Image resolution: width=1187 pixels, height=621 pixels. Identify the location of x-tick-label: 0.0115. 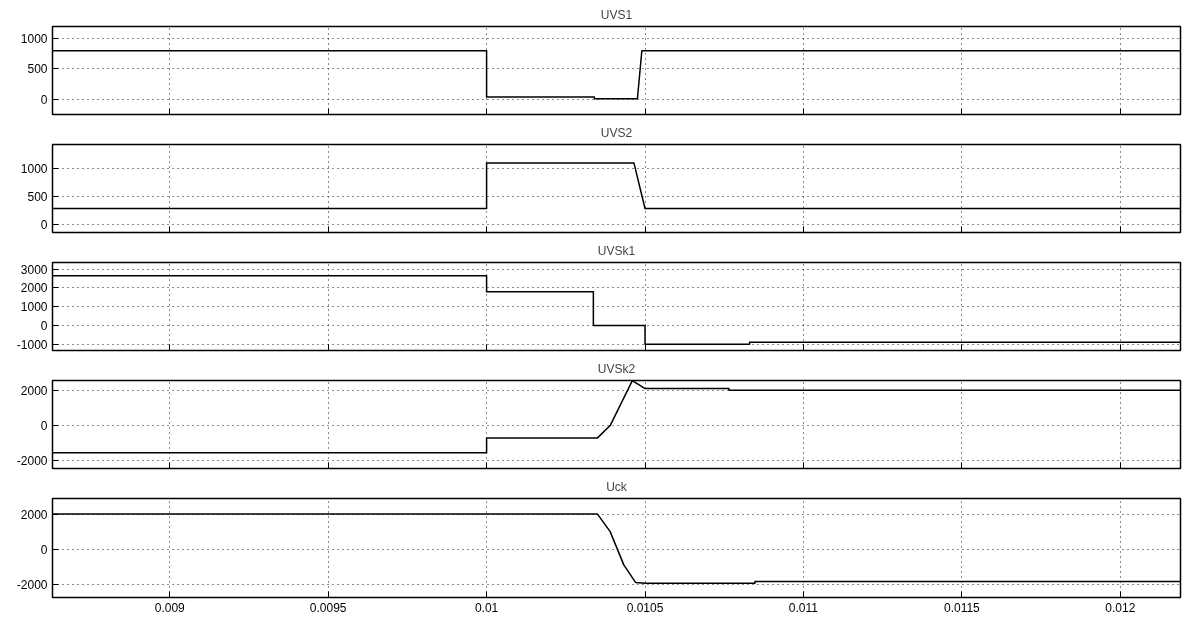
(962, 607).